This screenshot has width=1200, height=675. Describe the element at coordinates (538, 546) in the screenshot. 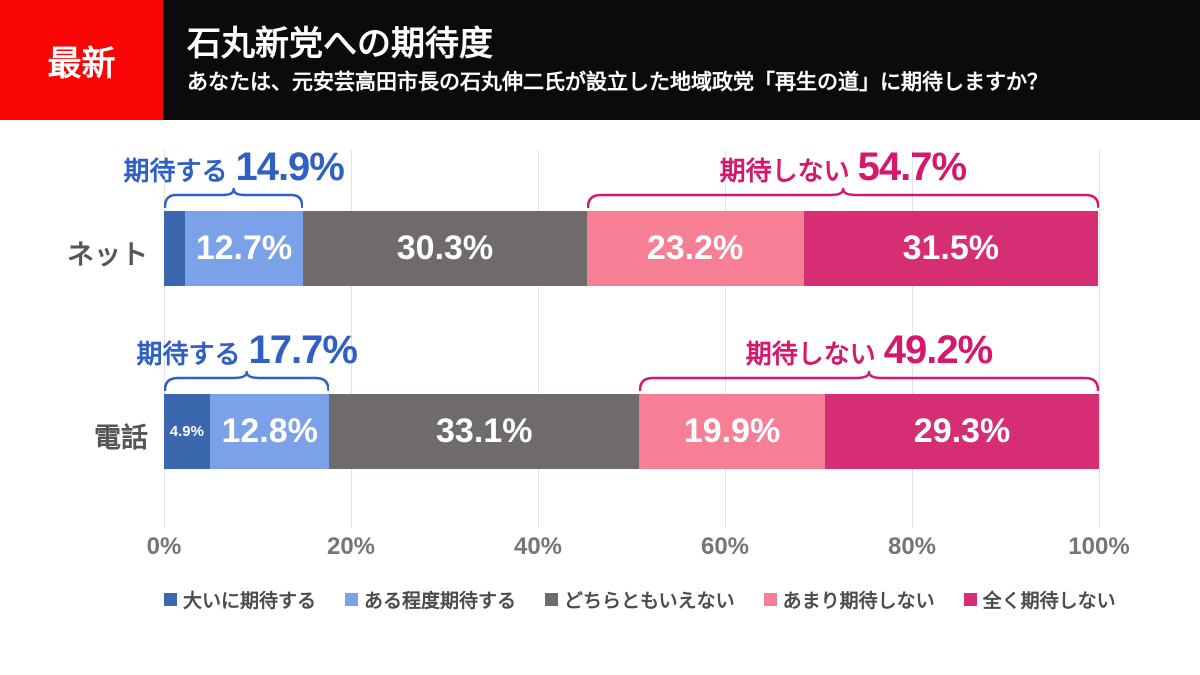

I see `x-tick-label: 40%` at that location.